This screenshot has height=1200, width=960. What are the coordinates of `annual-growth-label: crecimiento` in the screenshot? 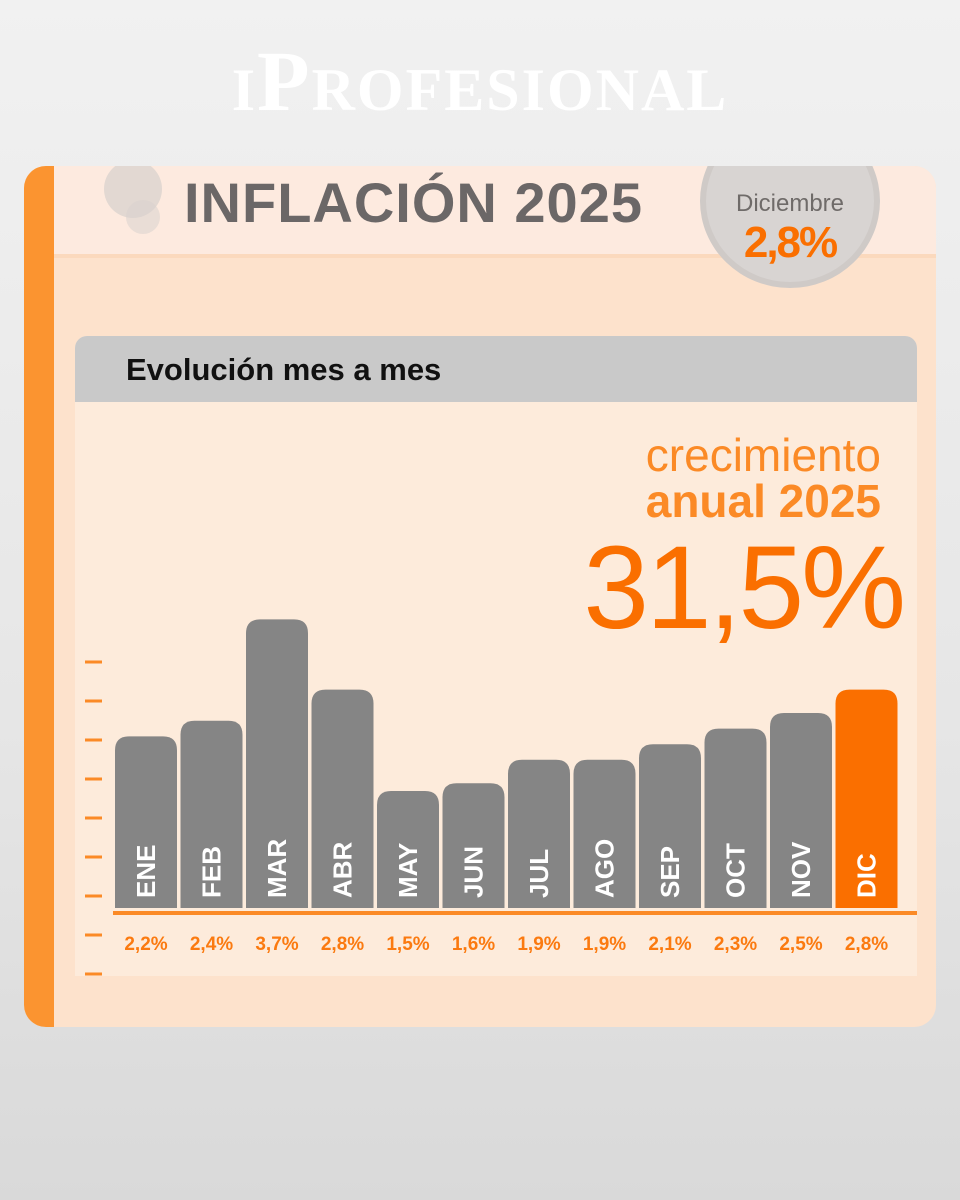 It's located at (763, 455).